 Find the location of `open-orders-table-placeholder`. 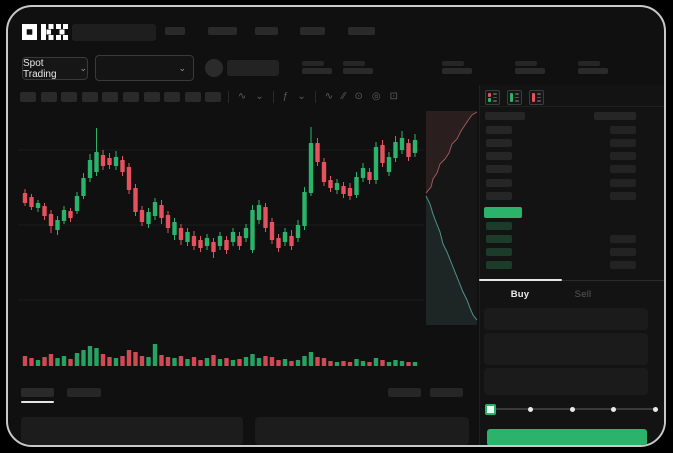

open-orders-table-placeholder is located at coordinates (132, 431).